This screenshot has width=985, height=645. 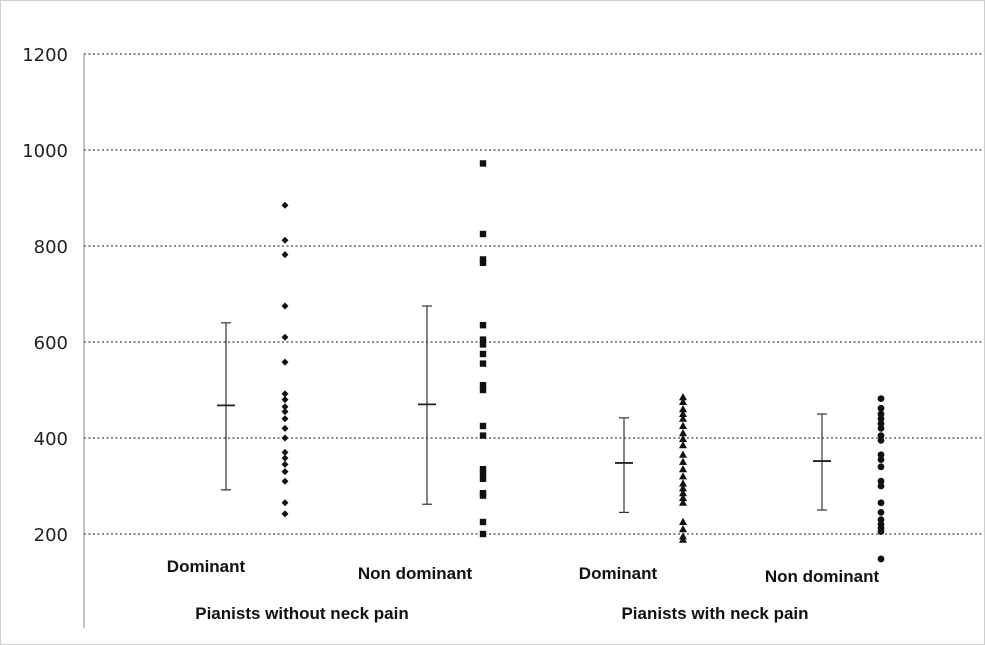 I want to click on category-label-4: Non dominant, so click(x=822, y=576).